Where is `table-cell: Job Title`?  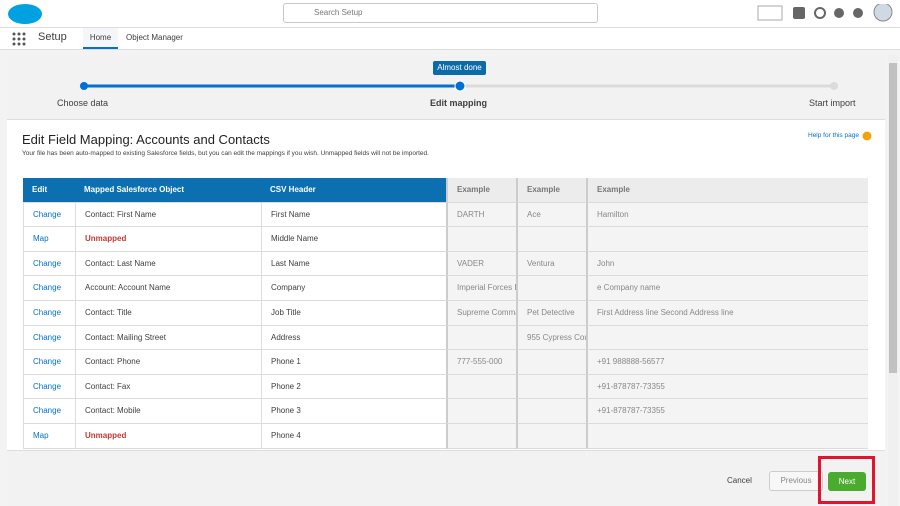 table-cell: Job Title is located at coordinates (353, 313).